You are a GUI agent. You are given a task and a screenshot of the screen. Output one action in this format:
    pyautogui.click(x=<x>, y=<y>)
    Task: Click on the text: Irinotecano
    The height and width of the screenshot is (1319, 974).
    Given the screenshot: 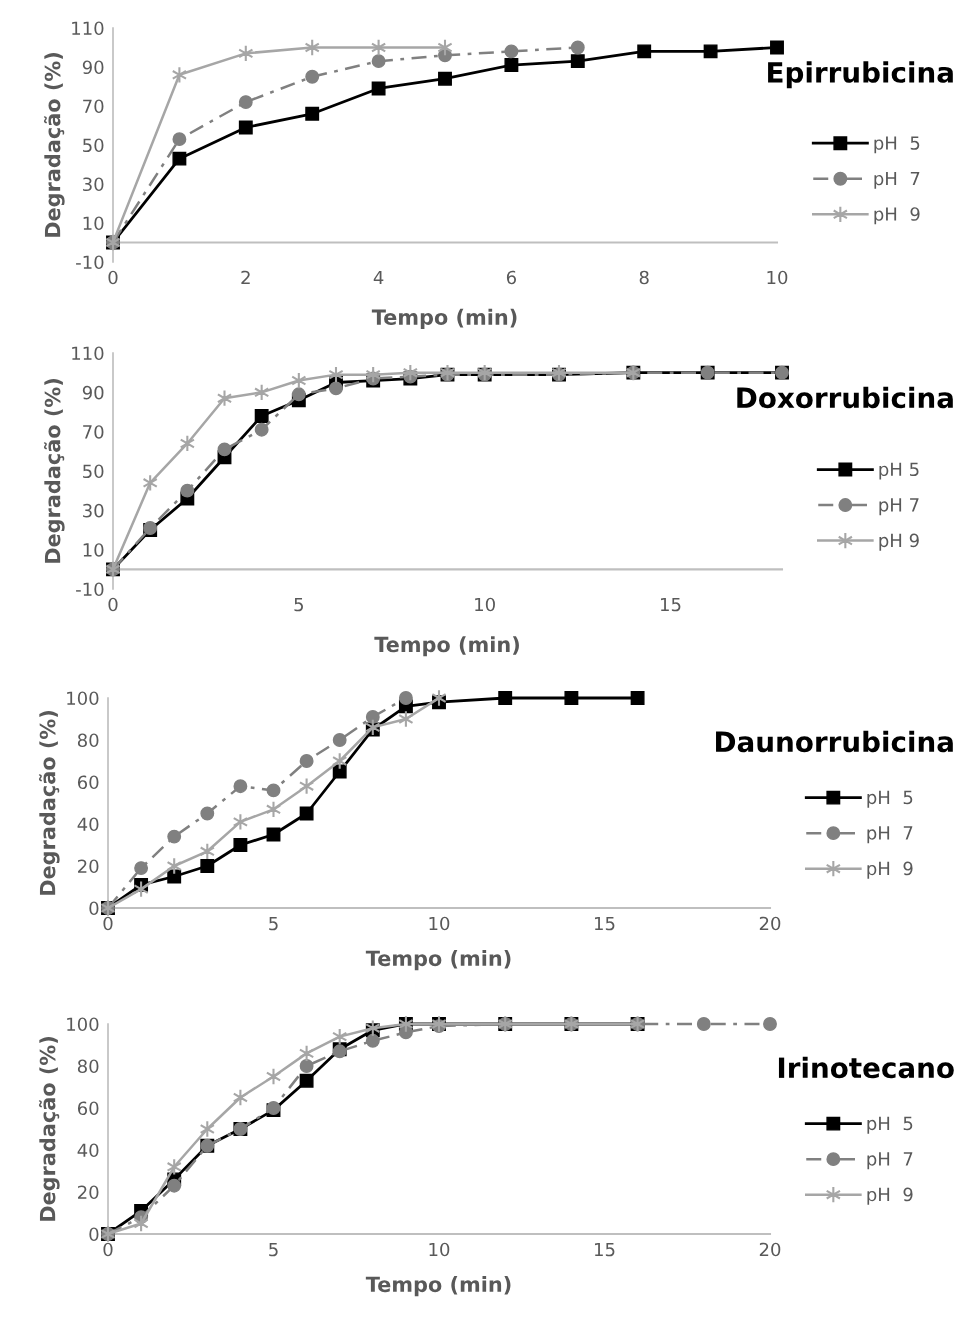 What is the action you would take?
    pyautogui.click(x=866, y=1067)
    